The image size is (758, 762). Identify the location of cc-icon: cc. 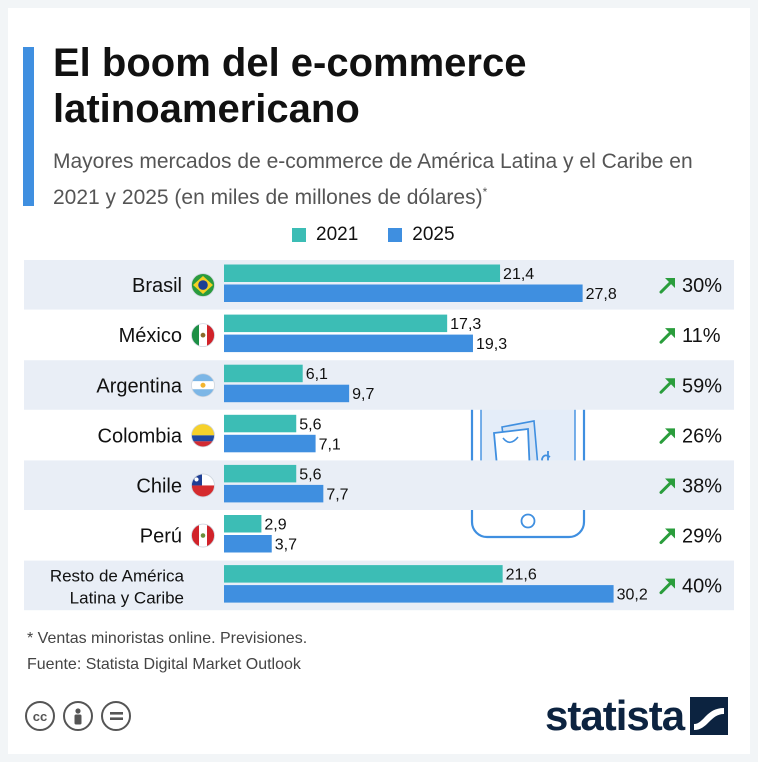
(40, 716).